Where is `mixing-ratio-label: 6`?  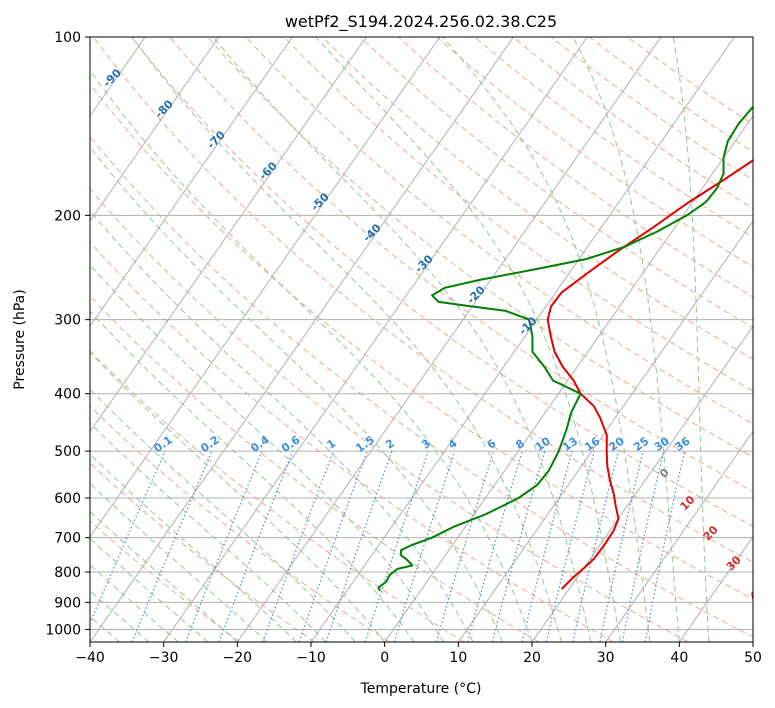
mixing-ratio-label: 6 is located at coordinates (492, 444).